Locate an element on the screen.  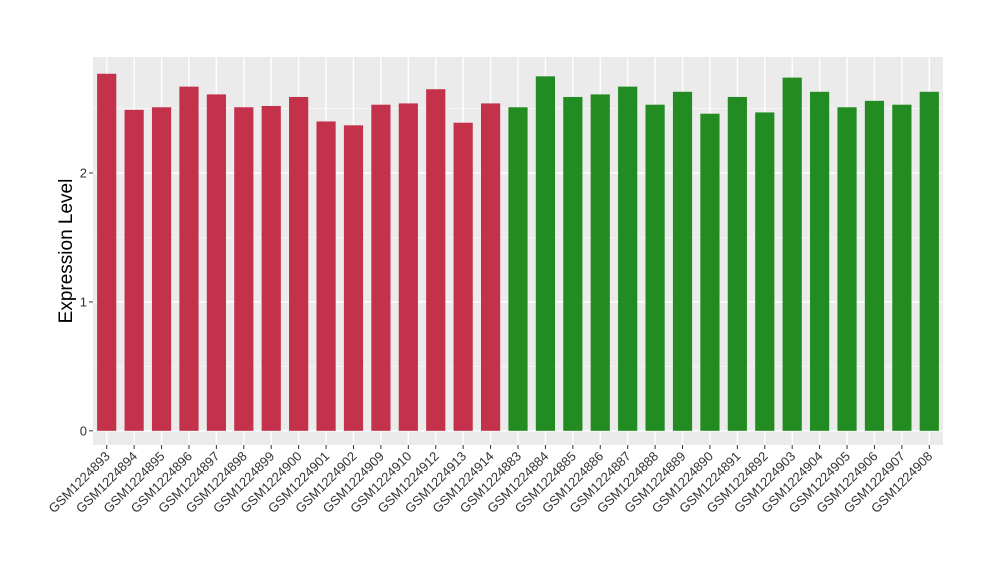
y-tick-label: 1 is located at coordinates (83, 301).